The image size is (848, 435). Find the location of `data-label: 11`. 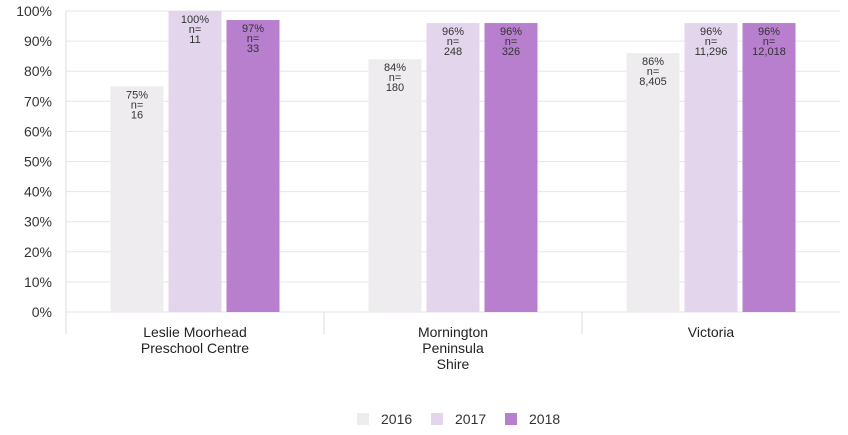

data-label: 11 is located at coordinates (194, 40).